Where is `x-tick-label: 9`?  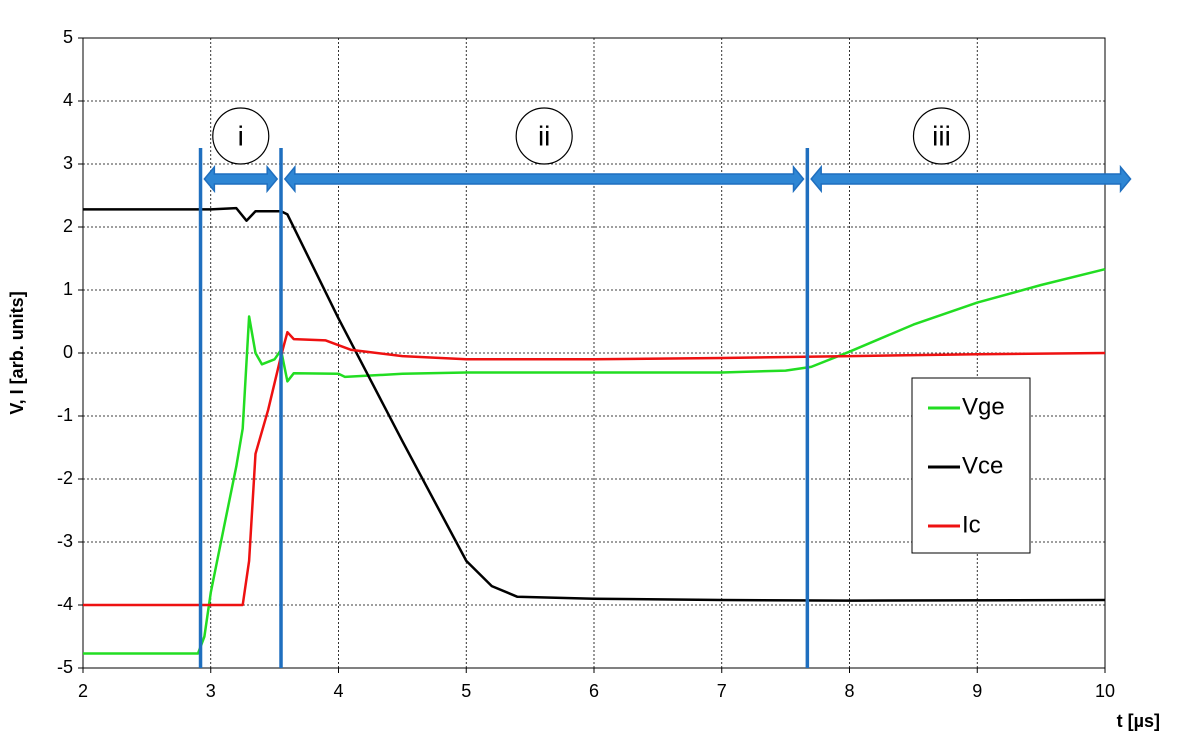 x-tick-label: 9 is located at coordinates (977, 691).